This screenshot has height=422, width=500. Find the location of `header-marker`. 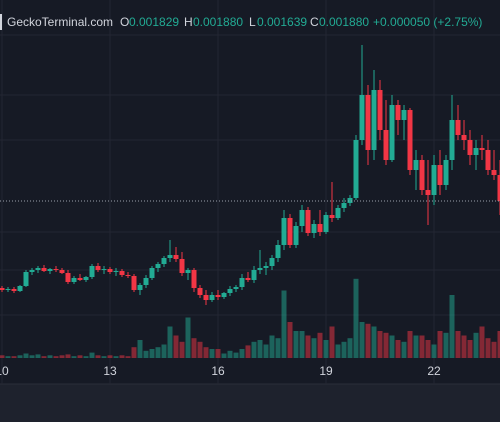

header-marker is located at coordinates (1, 22).